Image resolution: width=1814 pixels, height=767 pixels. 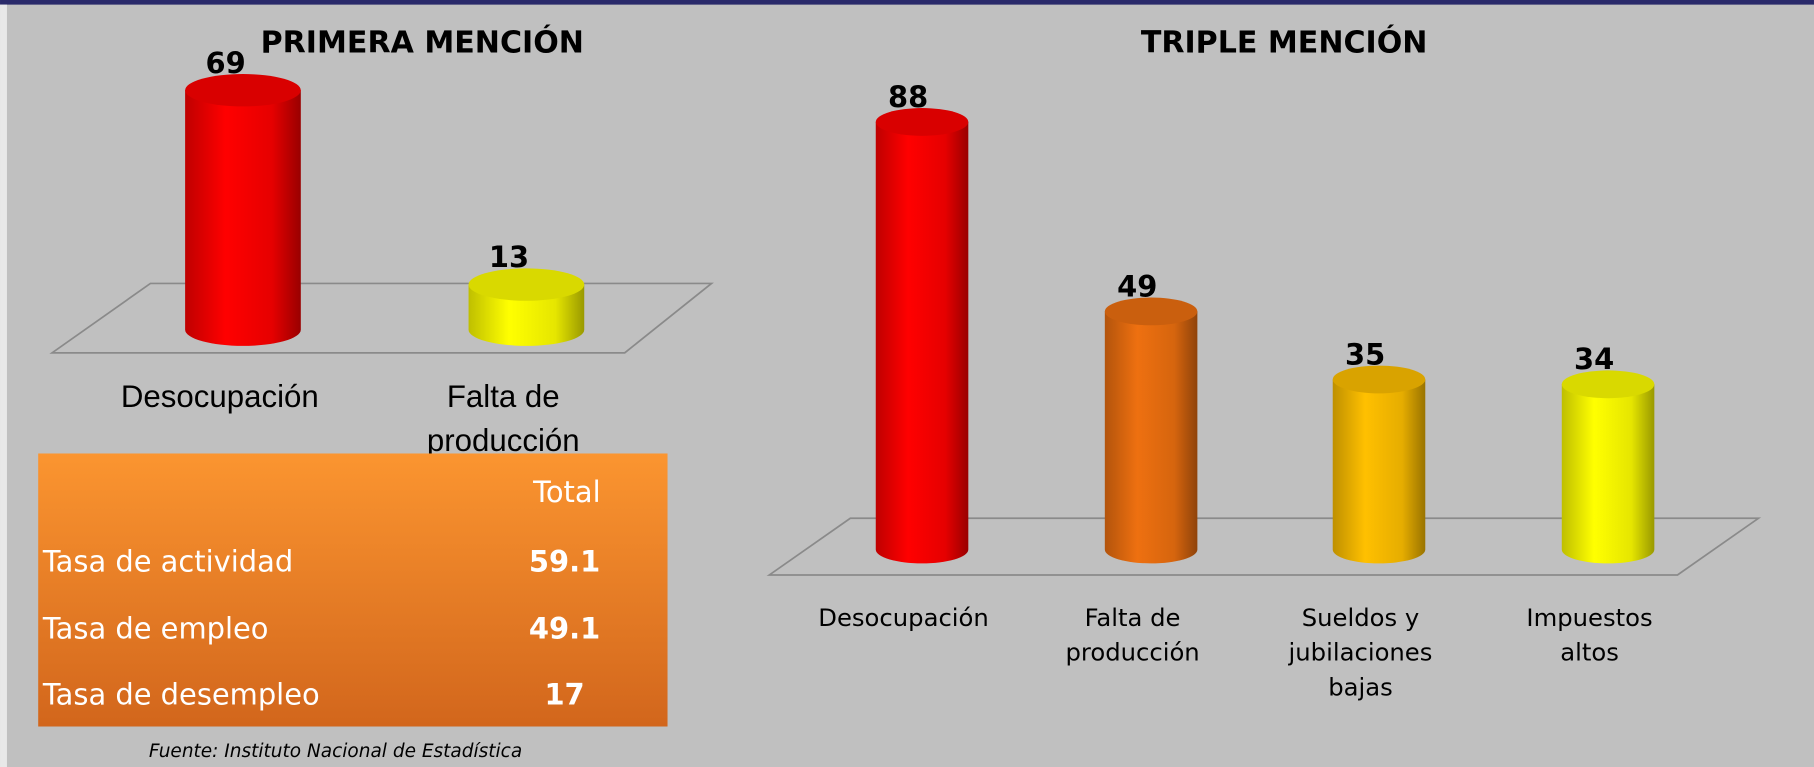 I want to click on chart-title: TRIPLE MENCIÓN, so click(x=1284, y=41).